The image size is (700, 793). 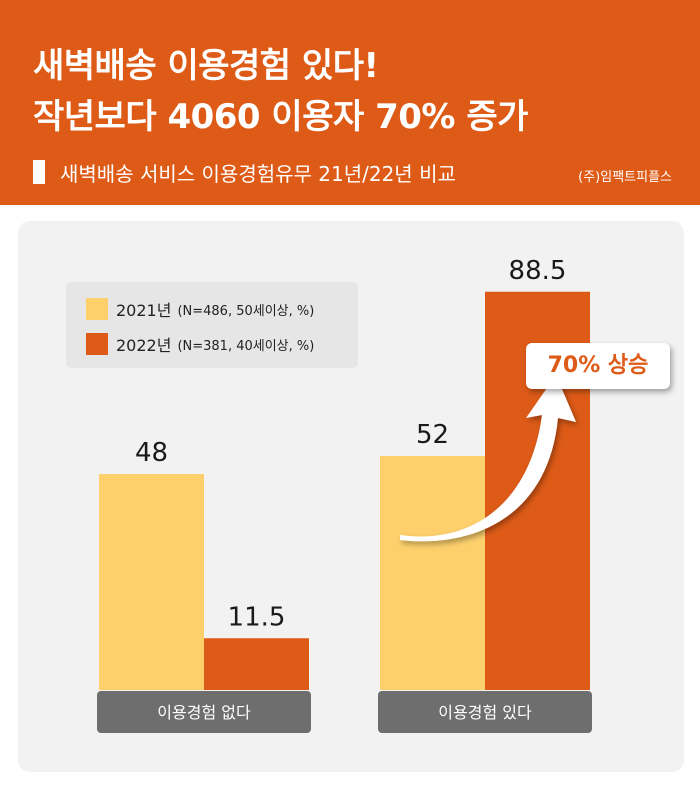 I want to click on subtitle-marker, so click(x=39, y=172).